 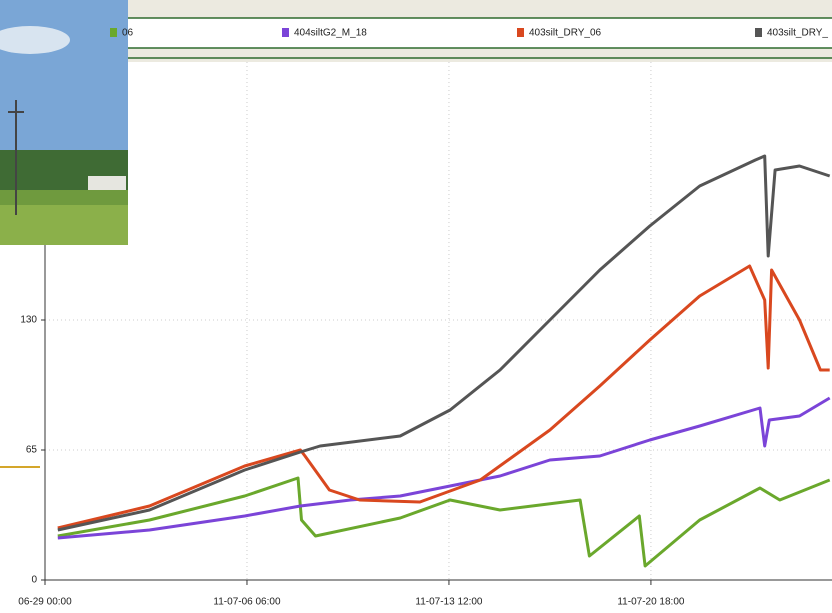 I want to click on x-tick-label: 06-29 00:00, so click(x=45, y=602).